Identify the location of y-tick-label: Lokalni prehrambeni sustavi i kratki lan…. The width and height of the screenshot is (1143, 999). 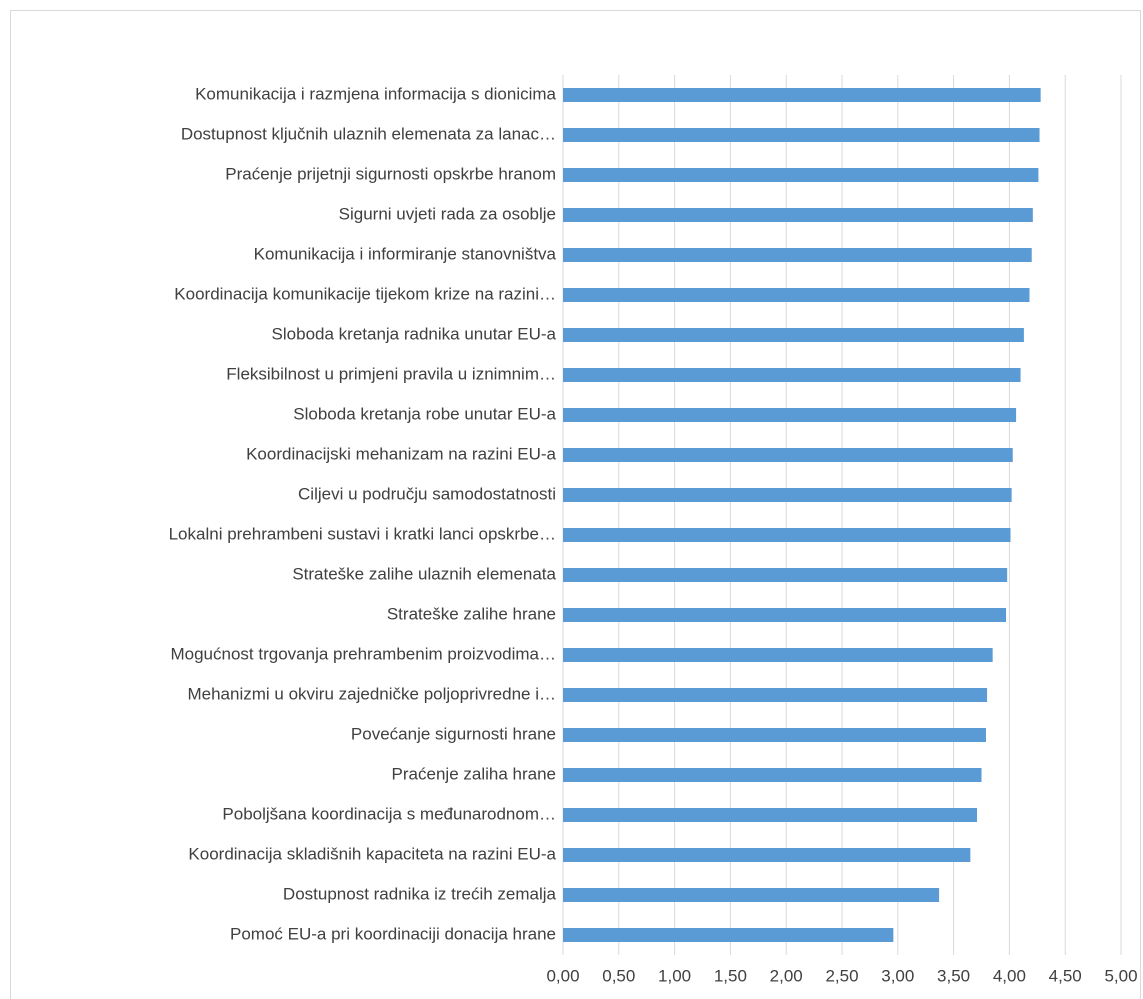
(362, 533).